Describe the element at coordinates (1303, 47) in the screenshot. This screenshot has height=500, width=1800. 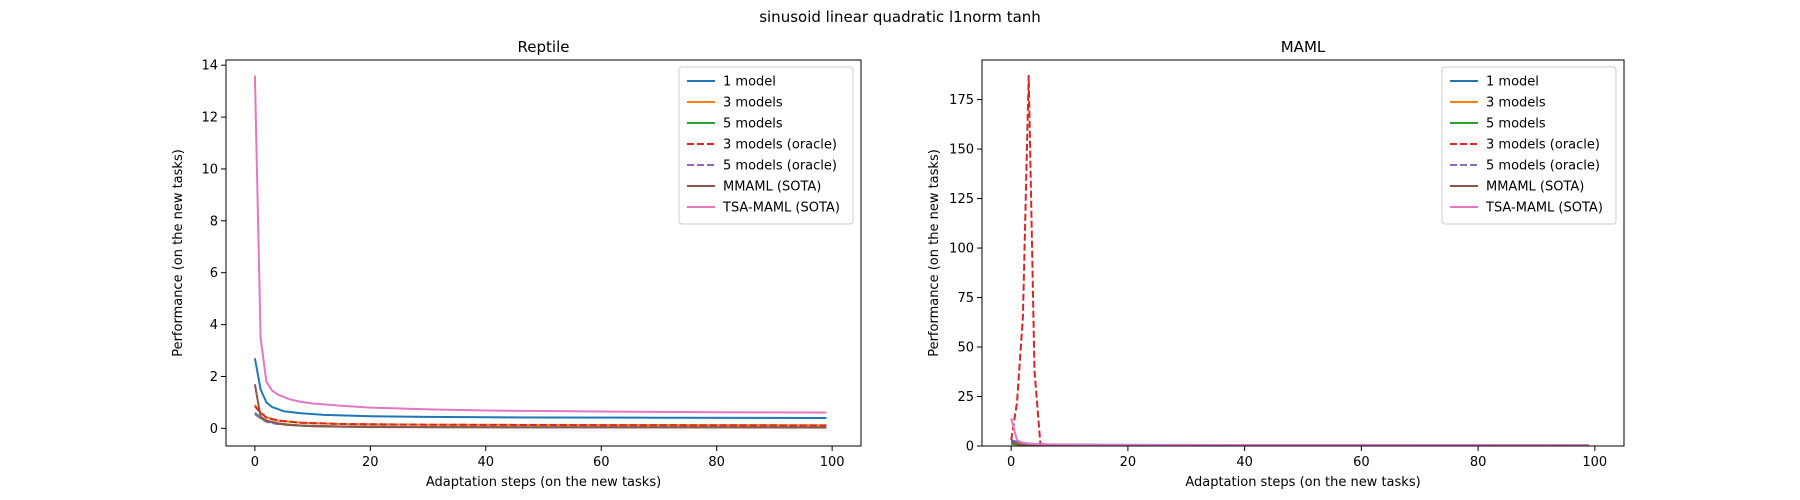
I see `chart-title: MAML` at that location.